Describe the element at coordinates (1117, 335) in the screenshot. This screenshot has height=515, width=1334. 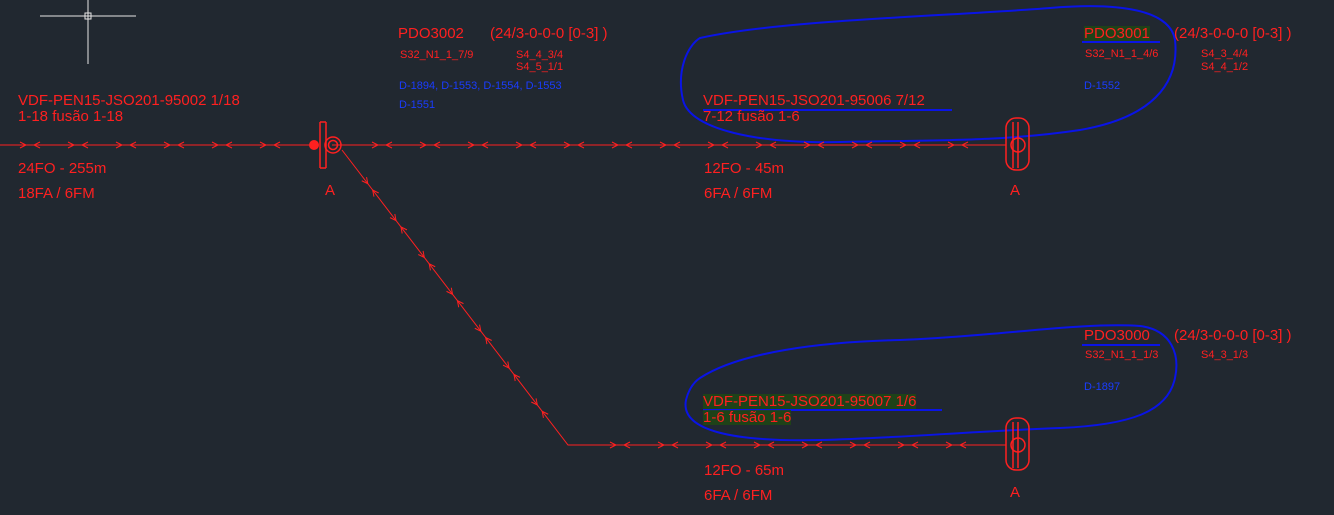
I see `pdo3000-name: PDO3000` at that location.